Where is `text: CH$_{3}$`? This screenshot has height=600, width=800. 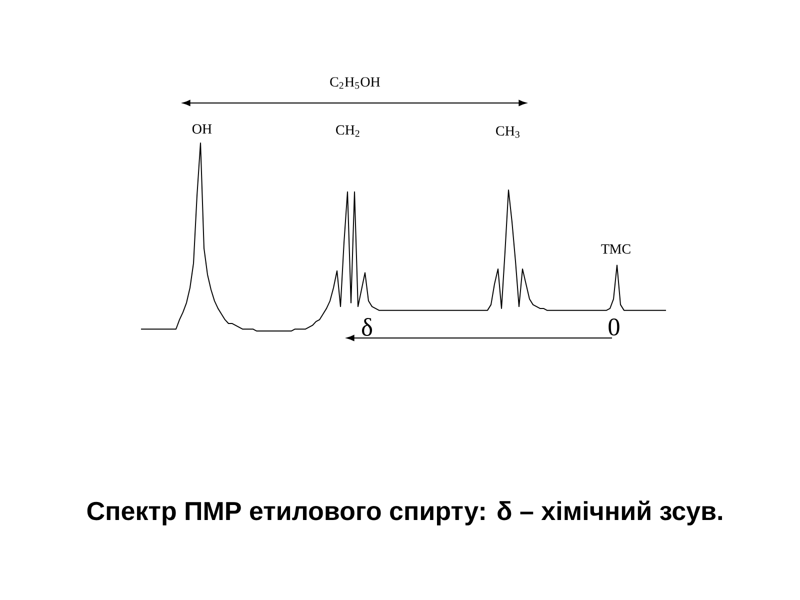 text: CH$_{3}$ is located at coordinates (508, 132).